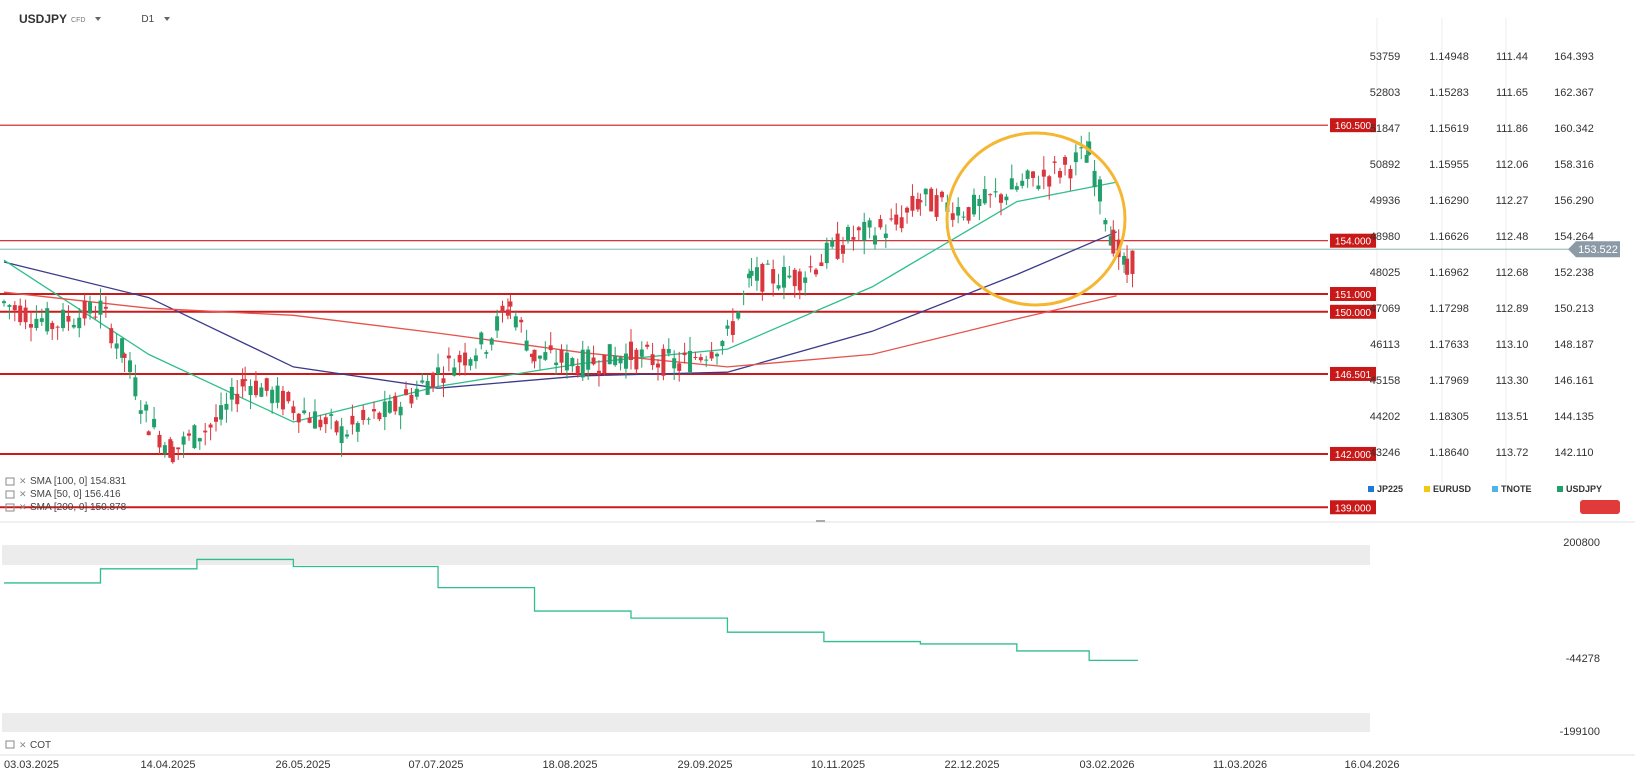 The width and height of the screenshot is (1635, 779). Describe the element at coordinates (1512, 129) in the screenshot. I see `y-axis-label-tnote: 111.86` at that location.